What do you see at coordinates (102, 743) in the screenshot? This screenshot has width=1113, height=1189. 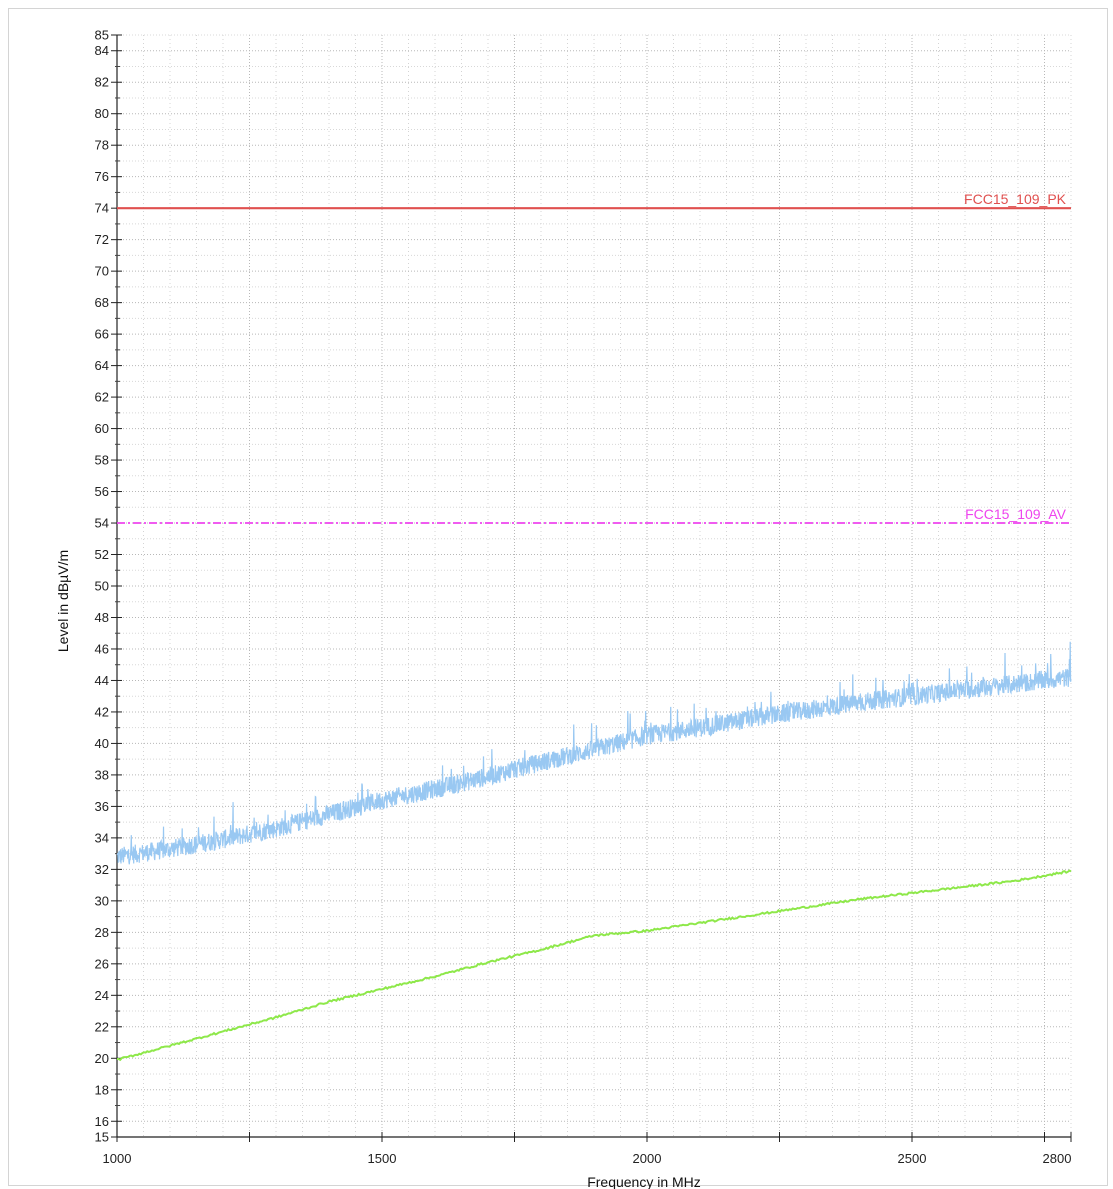 I see `y-tick-label: 40` at bounding box center [102, 743].